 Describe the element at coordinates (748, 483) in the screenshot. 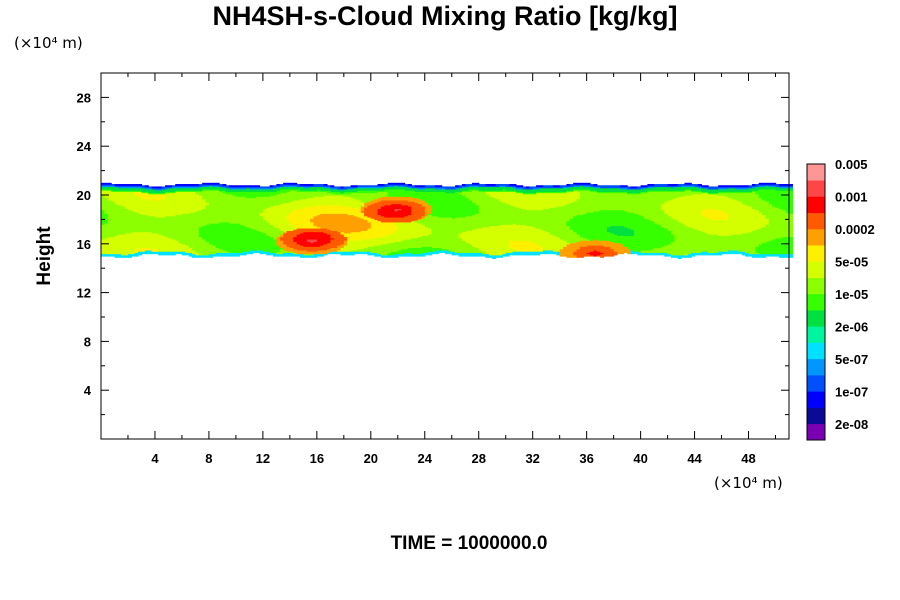

I see `x-axis-unit: (×10⁴ m)` at that location.